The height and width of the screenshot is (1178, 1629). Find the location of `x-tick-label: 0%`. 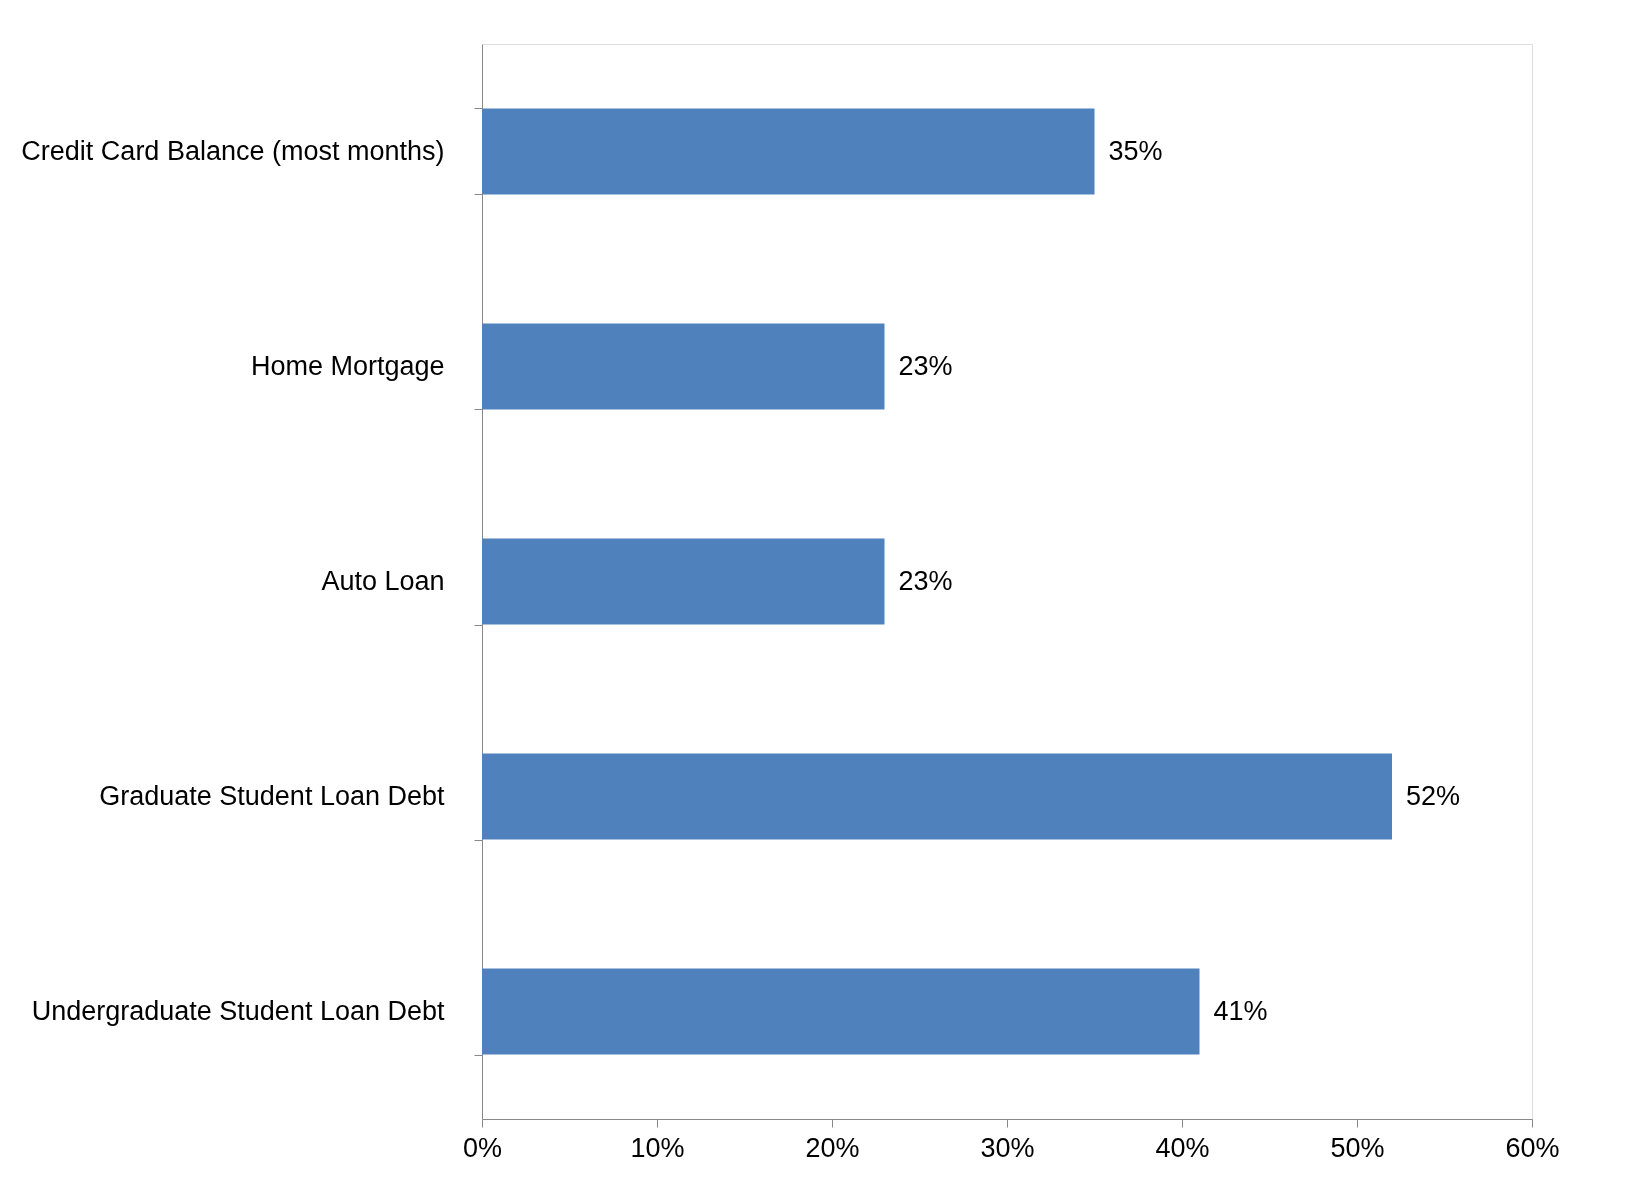

x-tick-label: 0% is located at coordinates (482, 1147).